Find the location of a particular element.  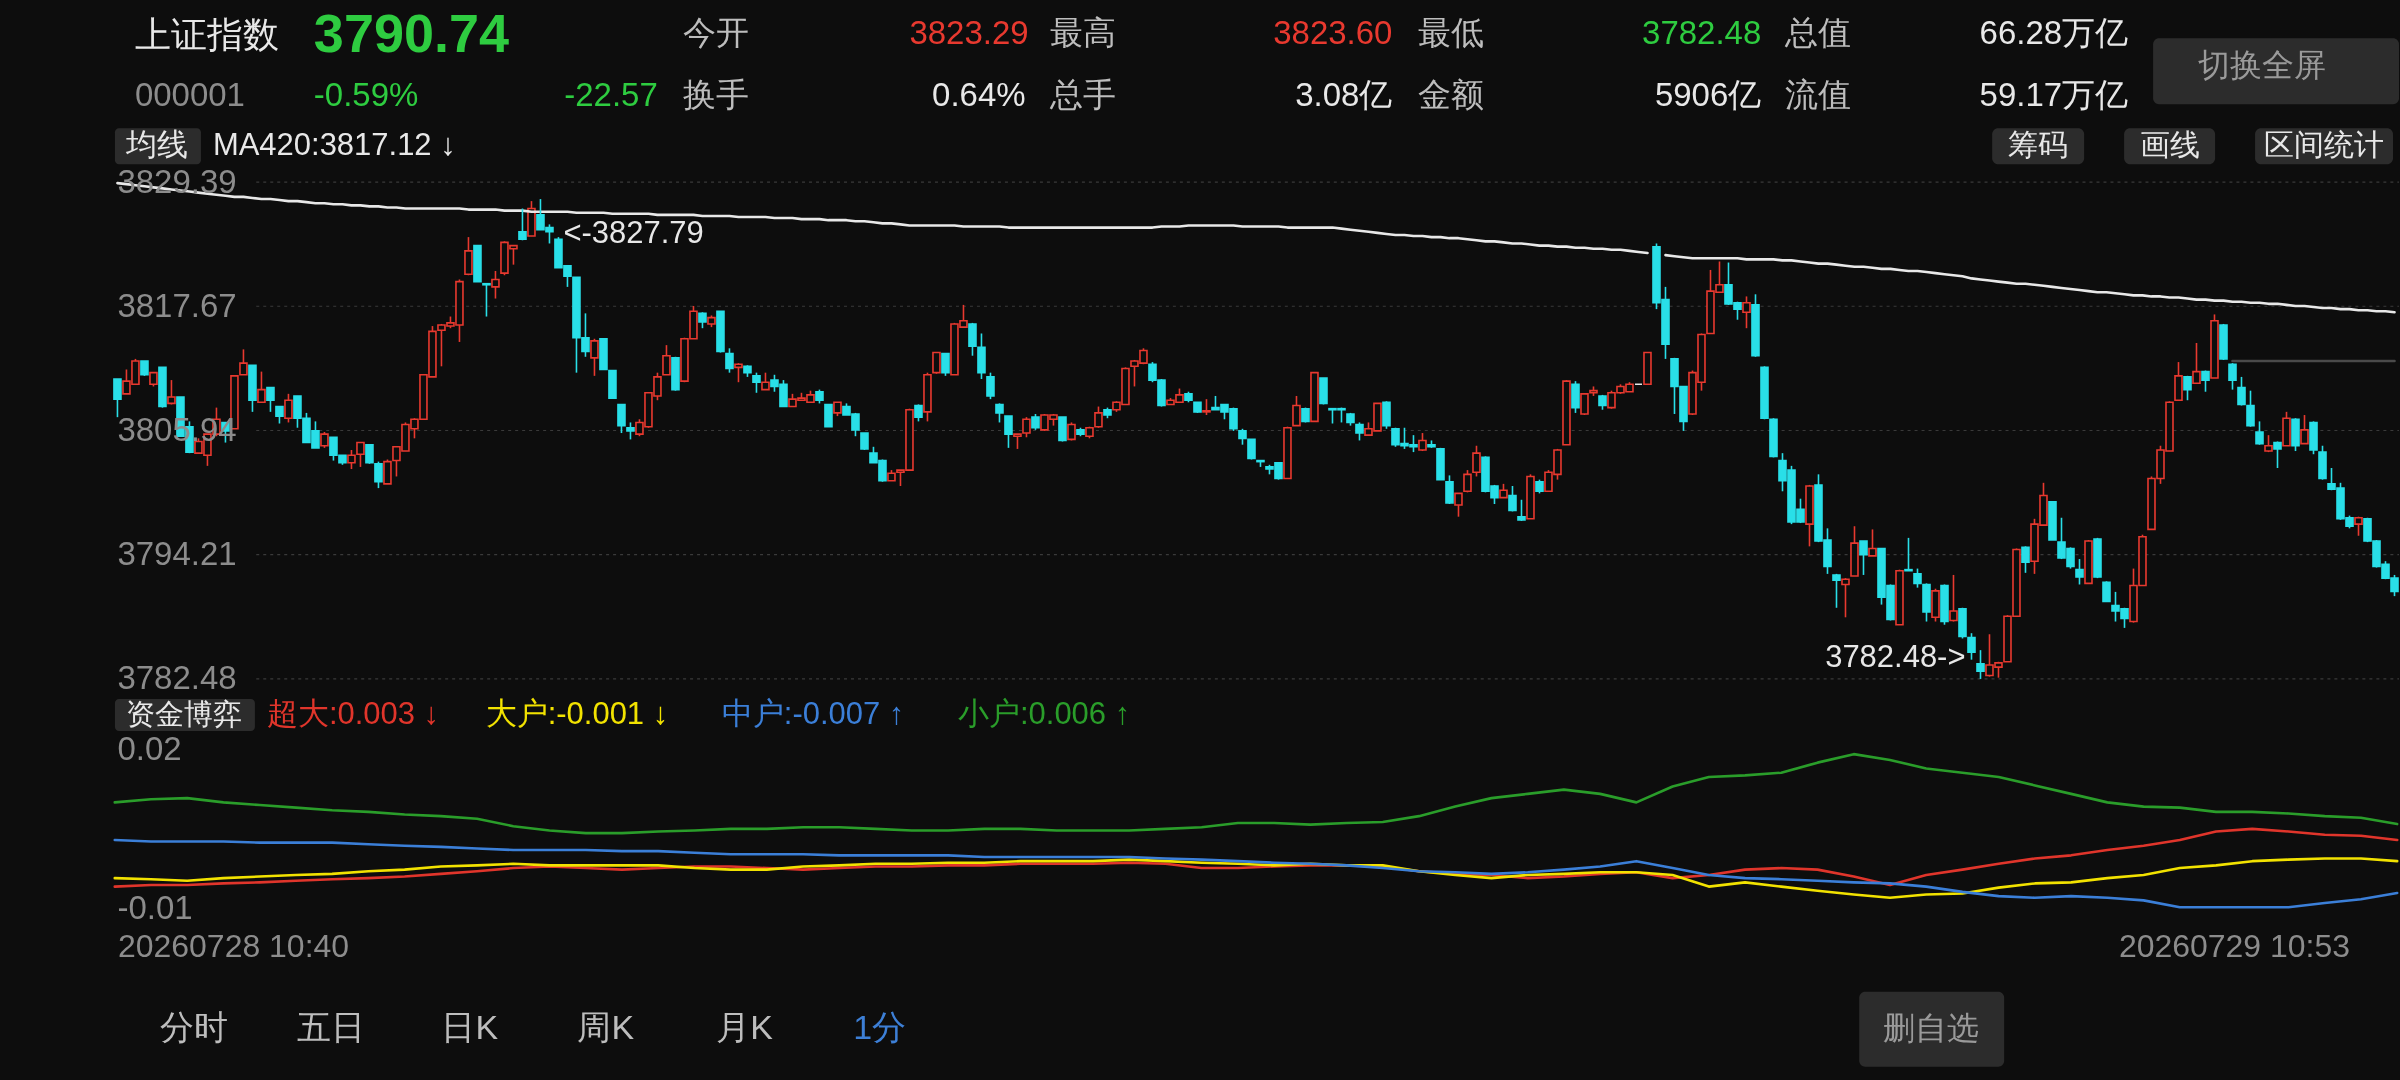

y-tick-label: 3817.67 is located at coordinates (177, 305).